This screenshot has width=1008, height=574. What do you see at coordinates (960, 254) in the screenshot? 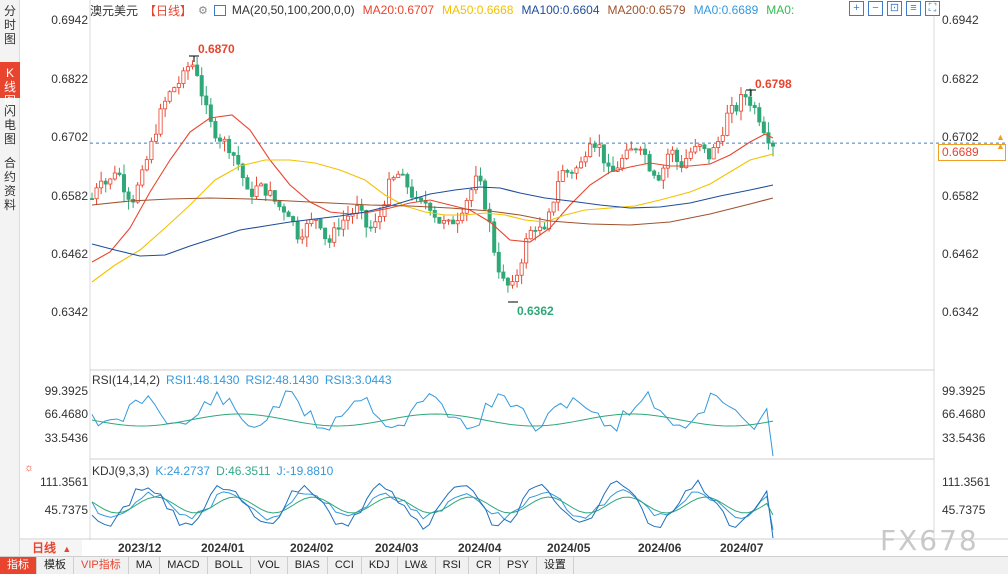
I see `price-label-right-4: 0.6462` at bounding box center [960, 254].